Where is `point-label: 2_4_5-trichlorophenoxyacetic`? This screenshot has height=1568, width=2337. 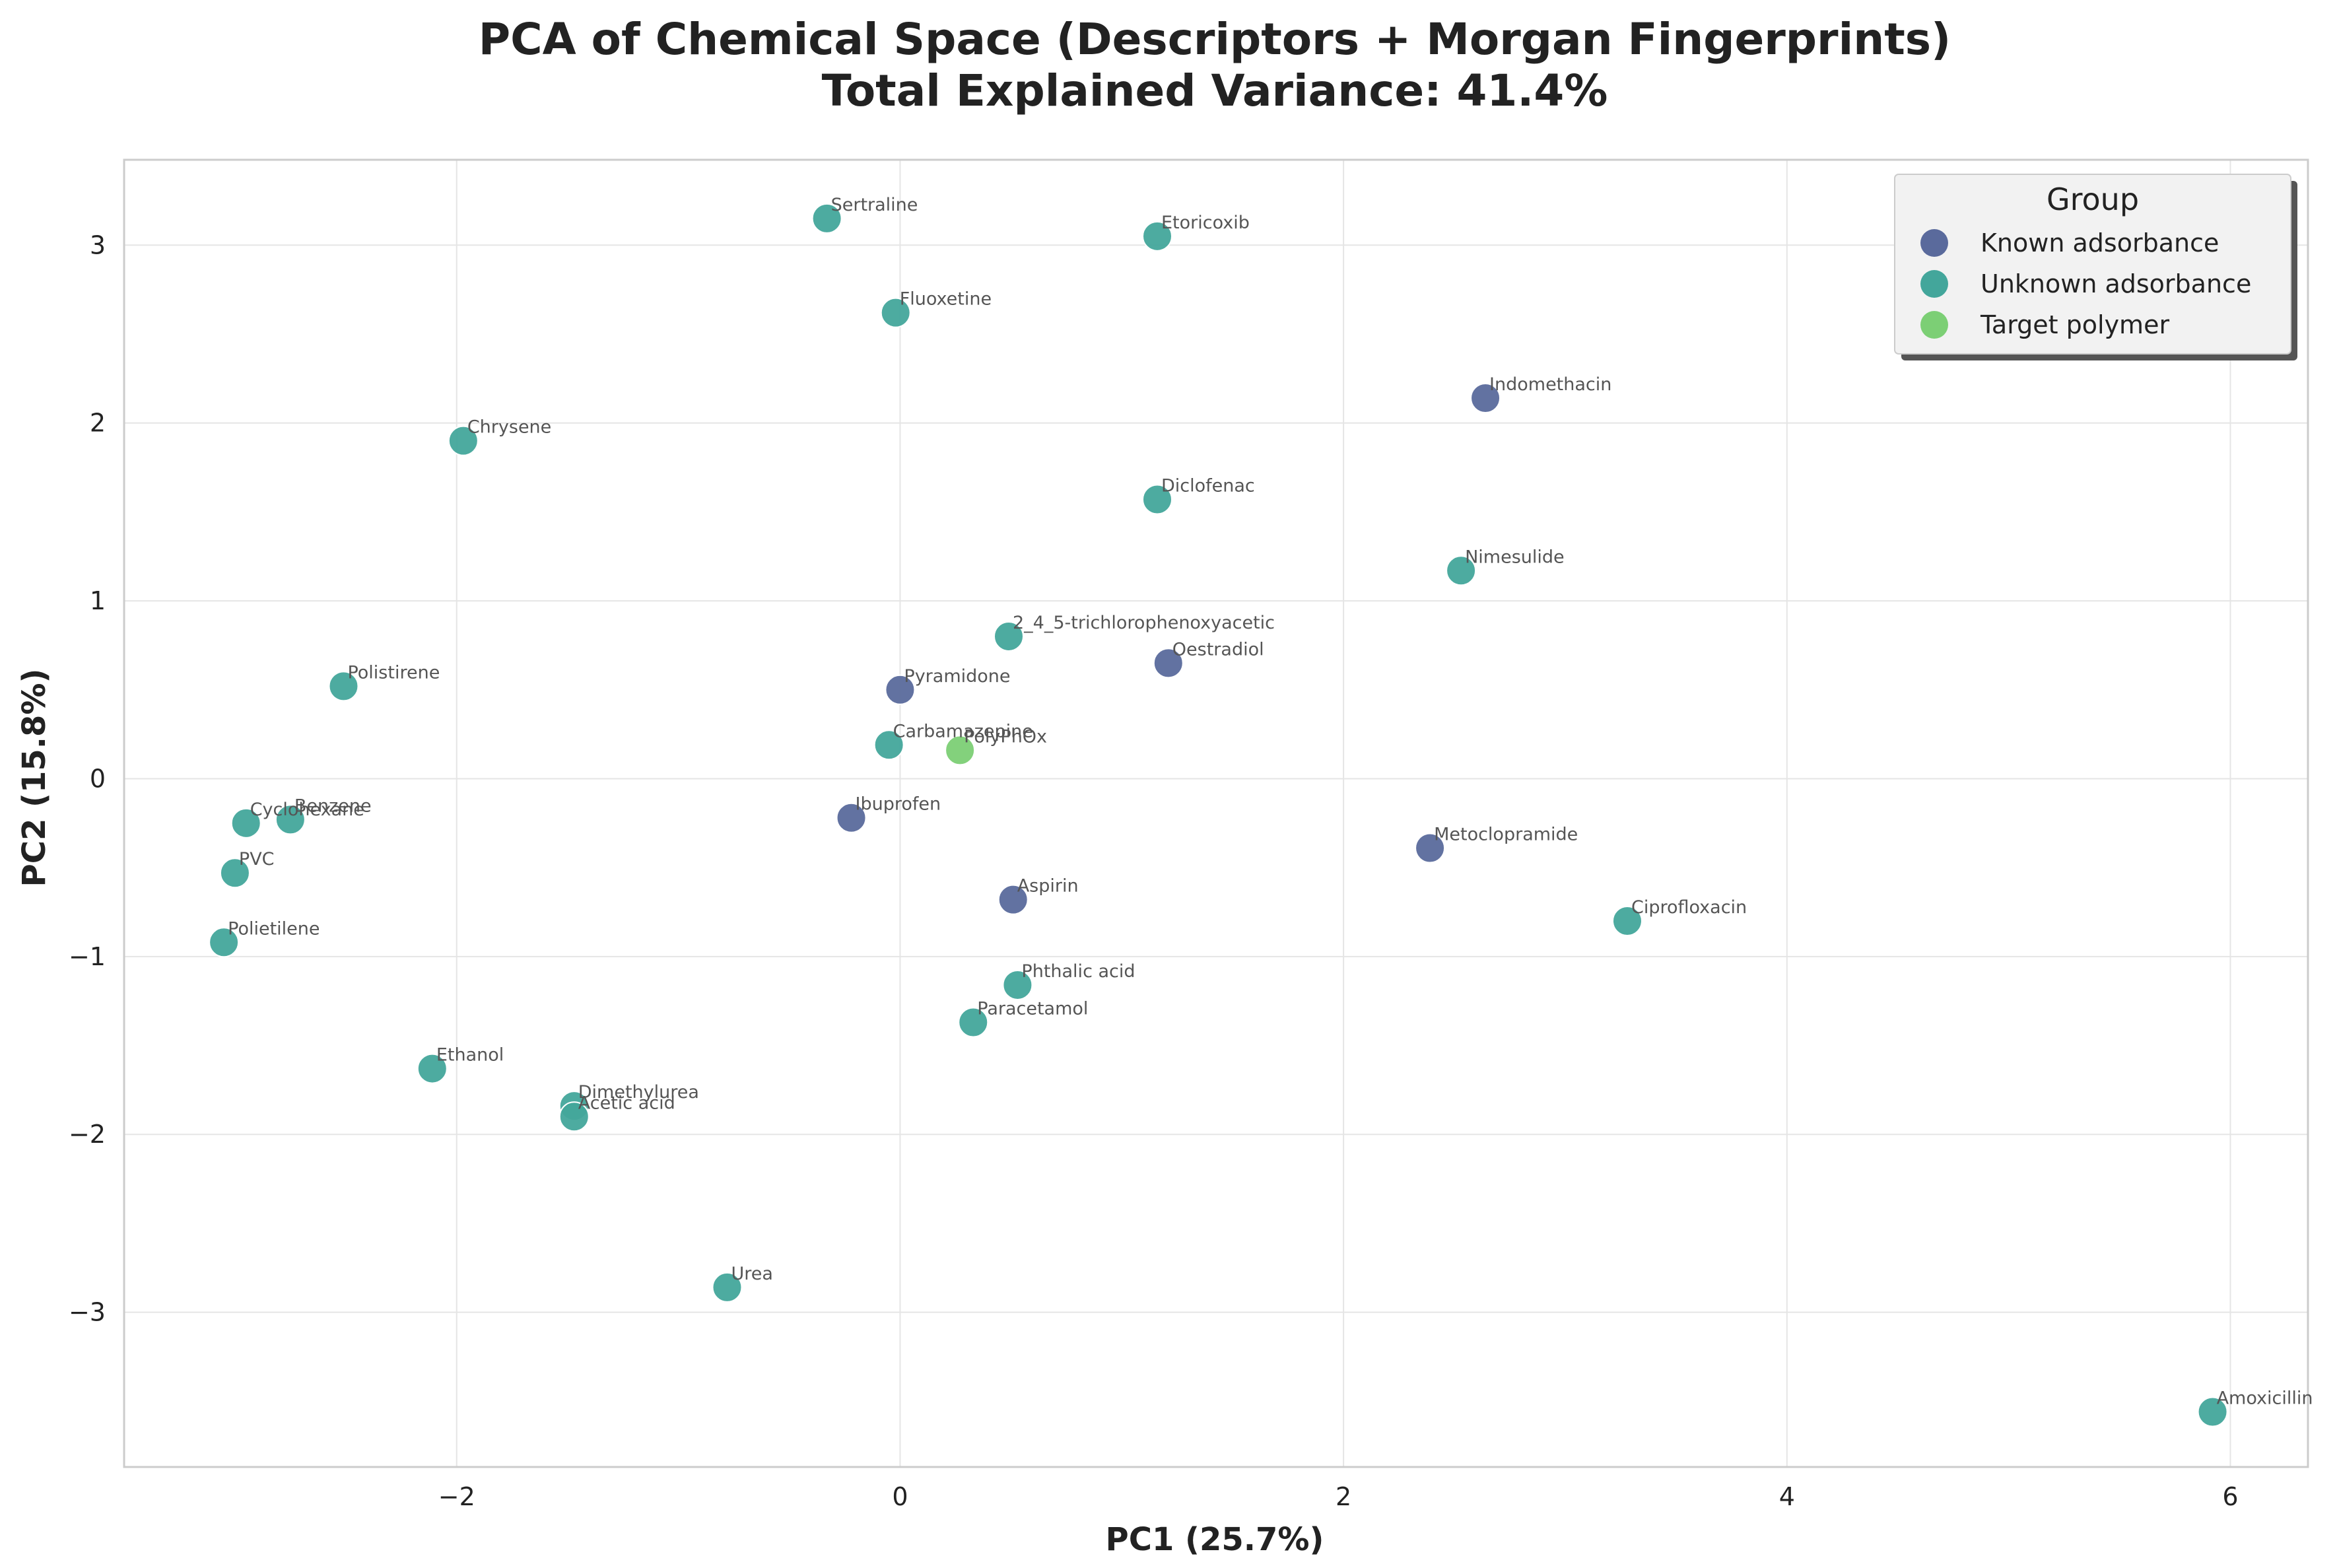
point-label: 2_4_5-trichlorophenoxyacetic is located at coordinates (1144, 623).